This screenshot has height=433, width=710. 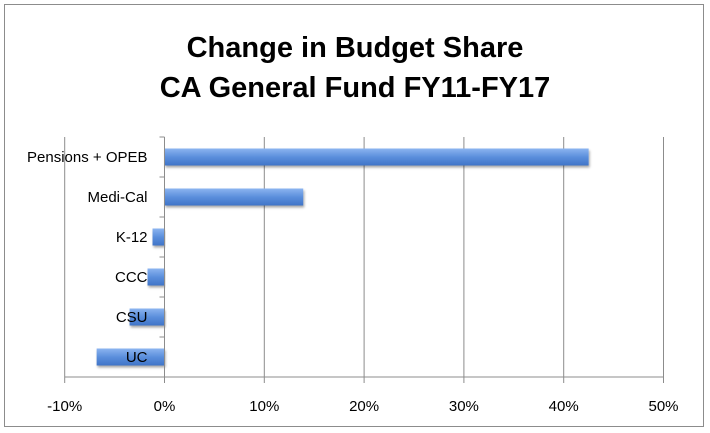 What do you see at coordinates (132, 317) in the screenshot?
I see `category-label: CSU` at bounding box center [132, 317].